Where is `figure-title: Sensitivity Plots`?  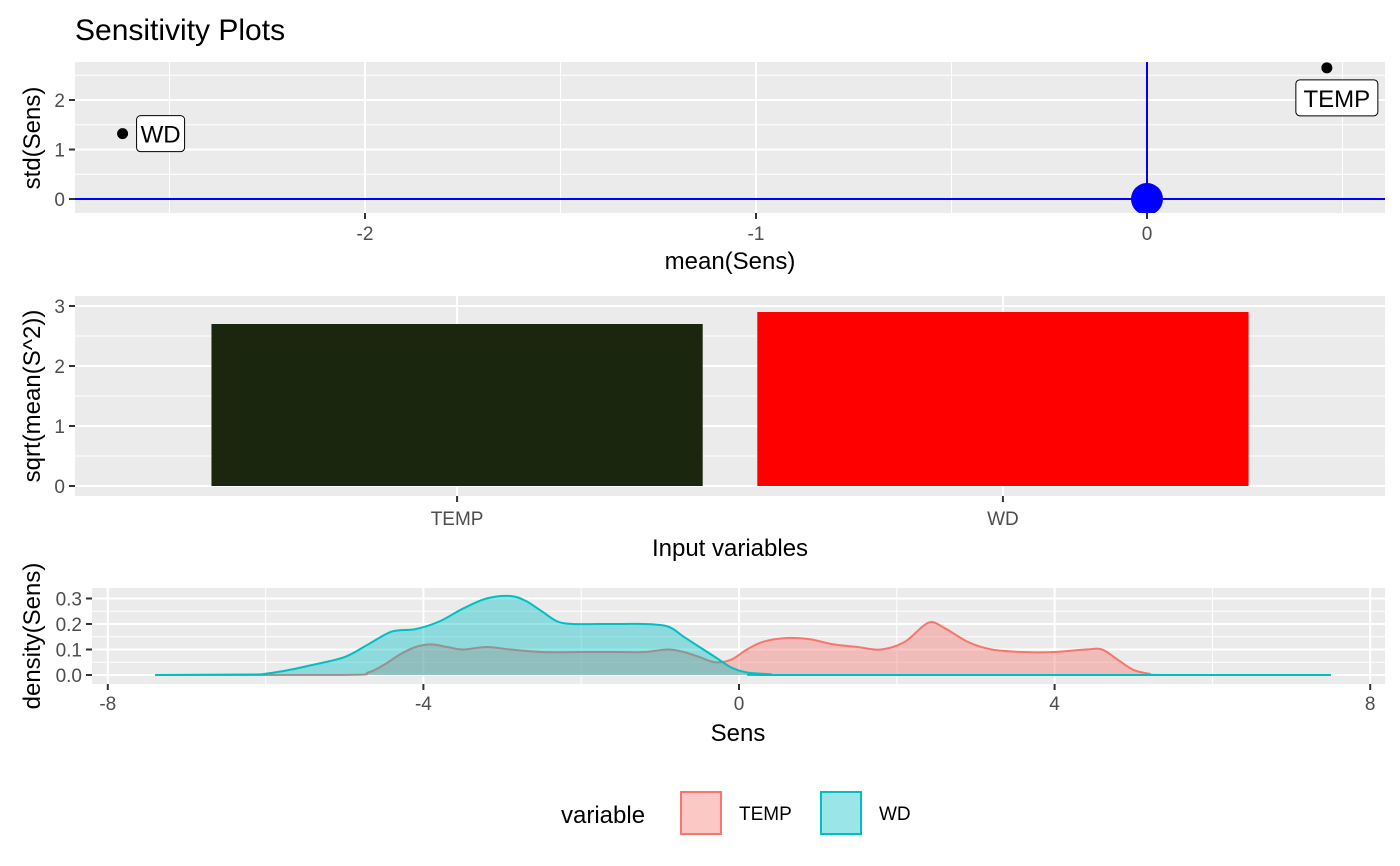 figure-title: Sensitivity Plots is located at coordinates (180, 30).